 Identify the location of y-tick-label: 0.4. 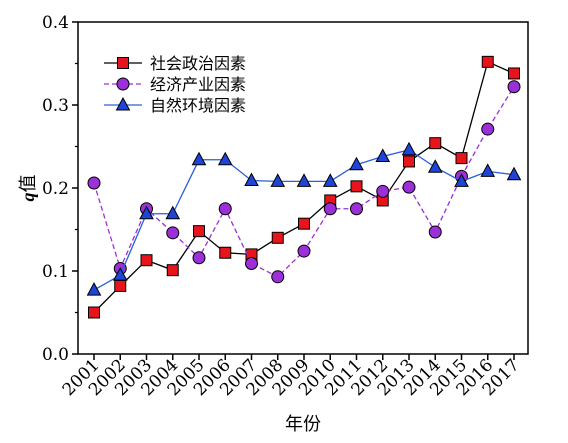
(55, 23).